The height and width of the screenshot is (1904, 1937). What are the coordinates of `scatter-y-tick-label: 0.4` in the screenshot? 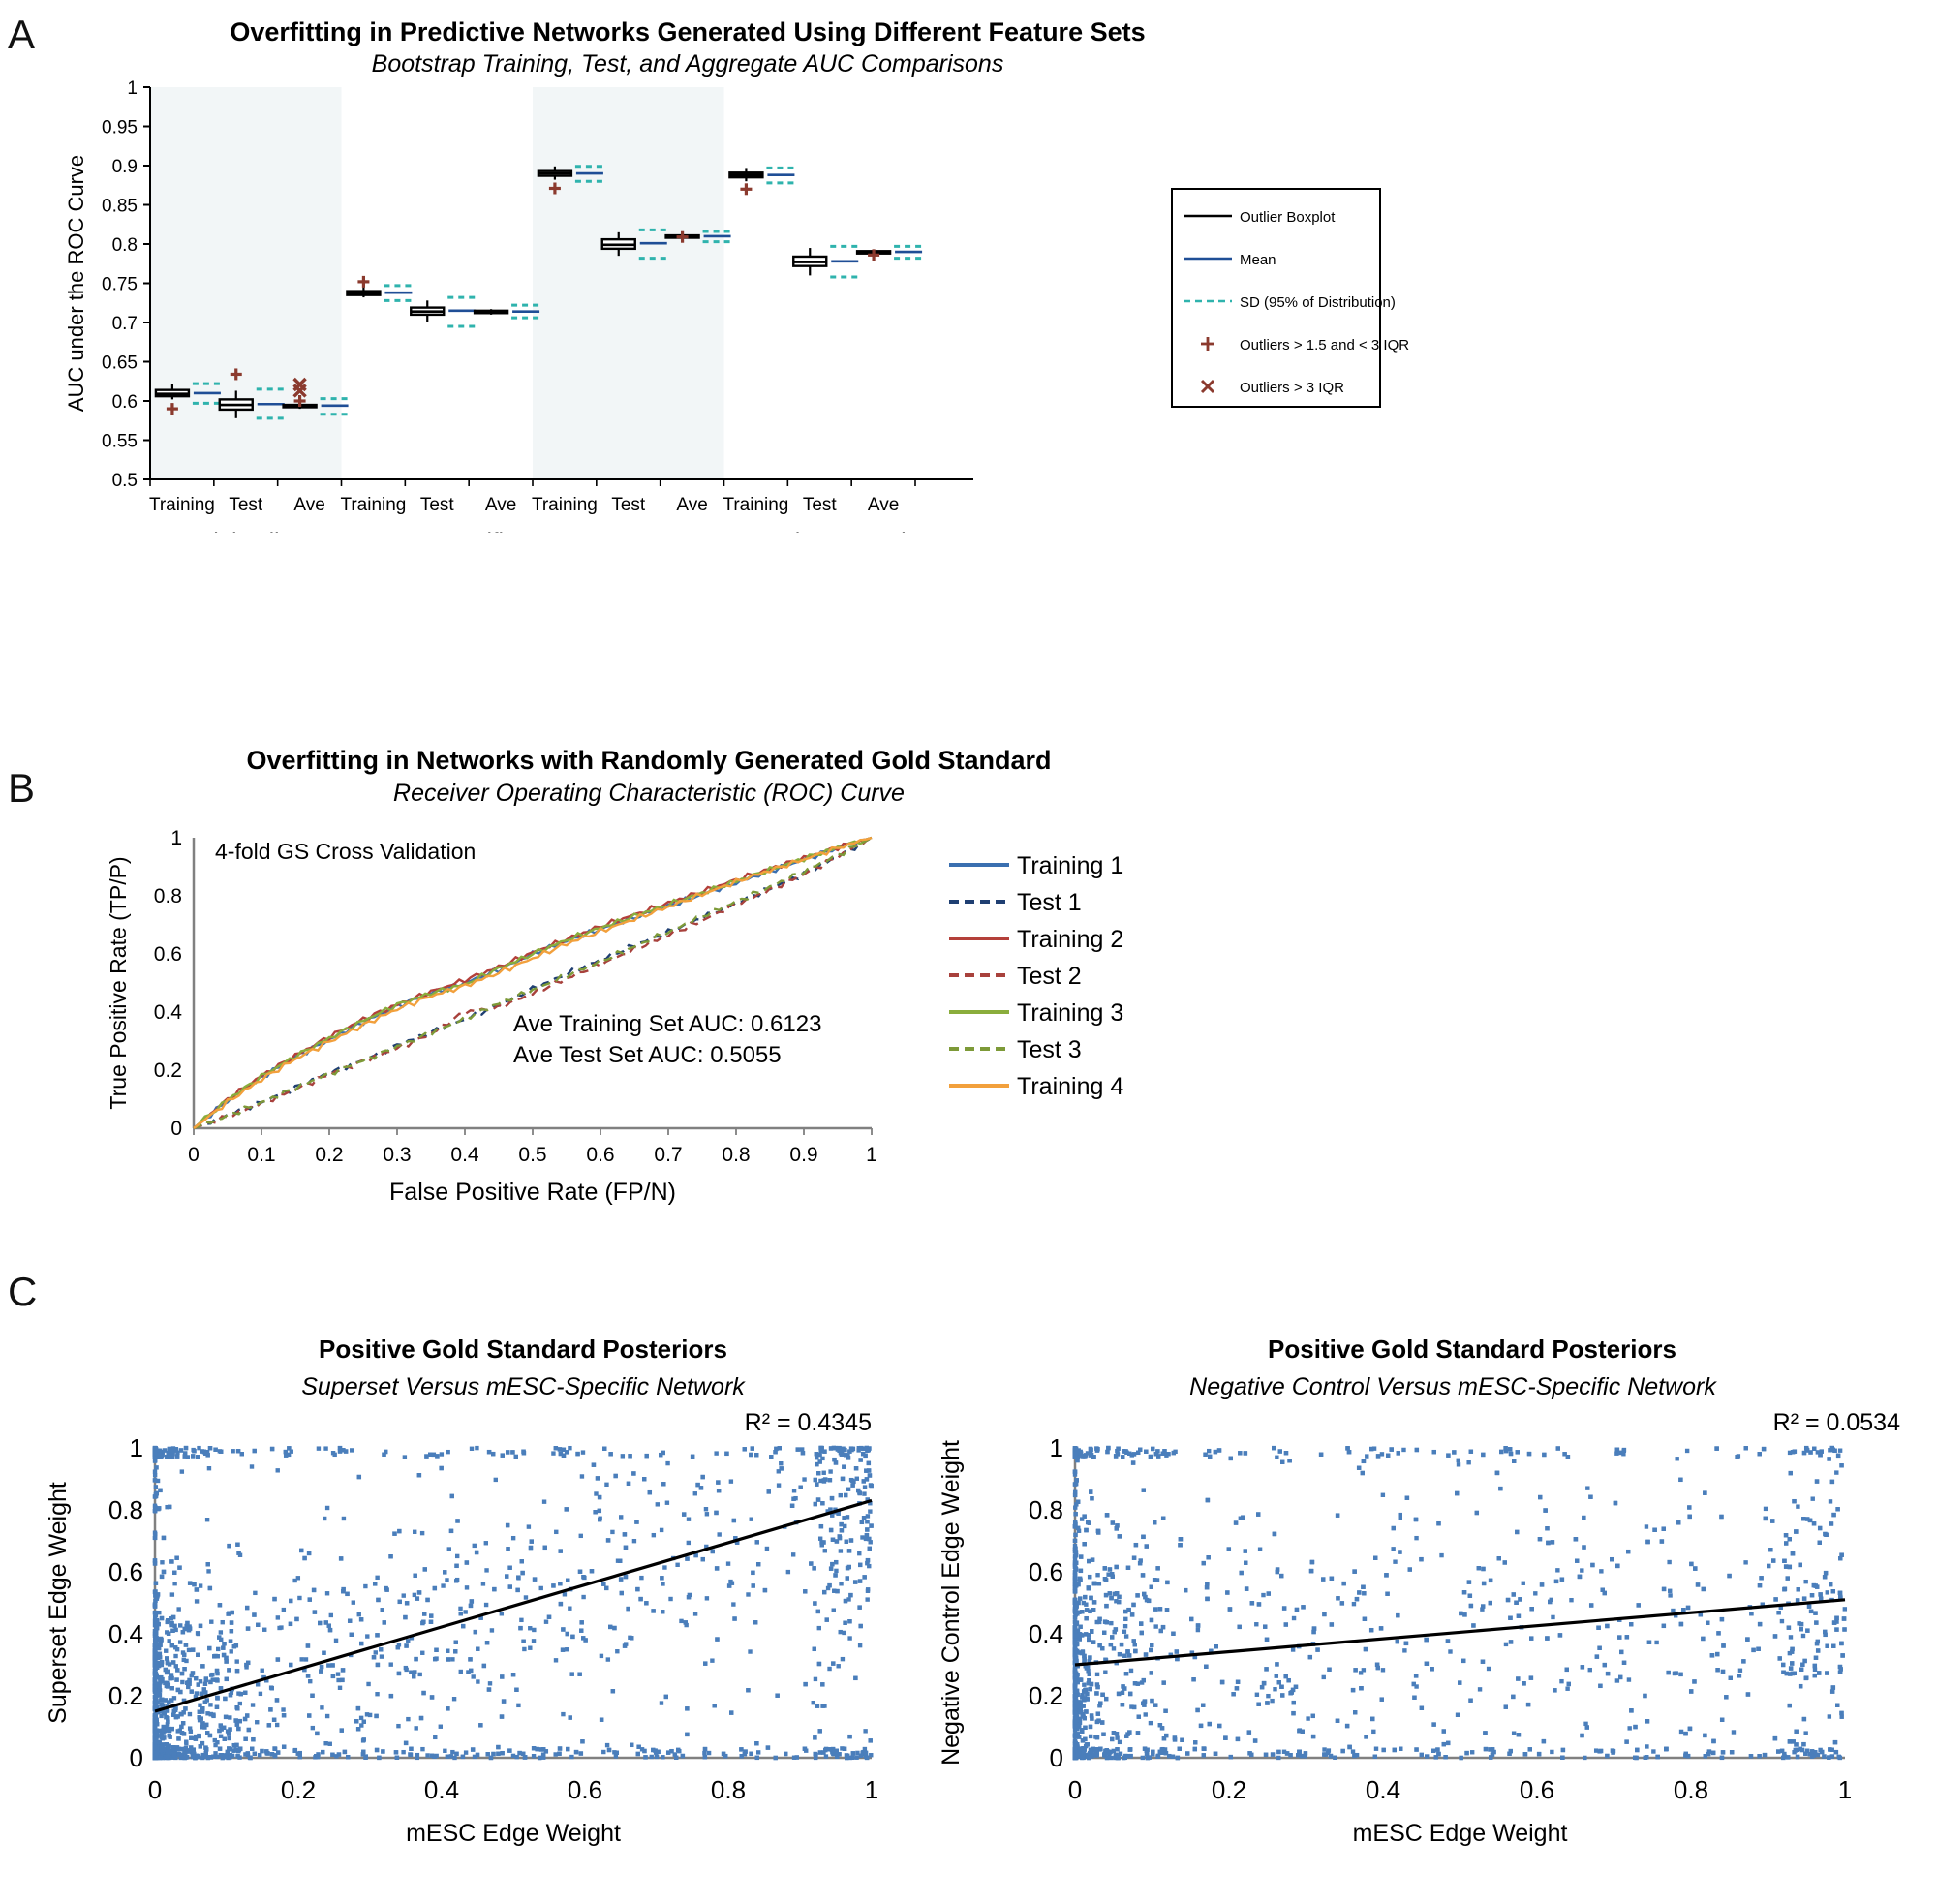 It's located at (1046, 1633).